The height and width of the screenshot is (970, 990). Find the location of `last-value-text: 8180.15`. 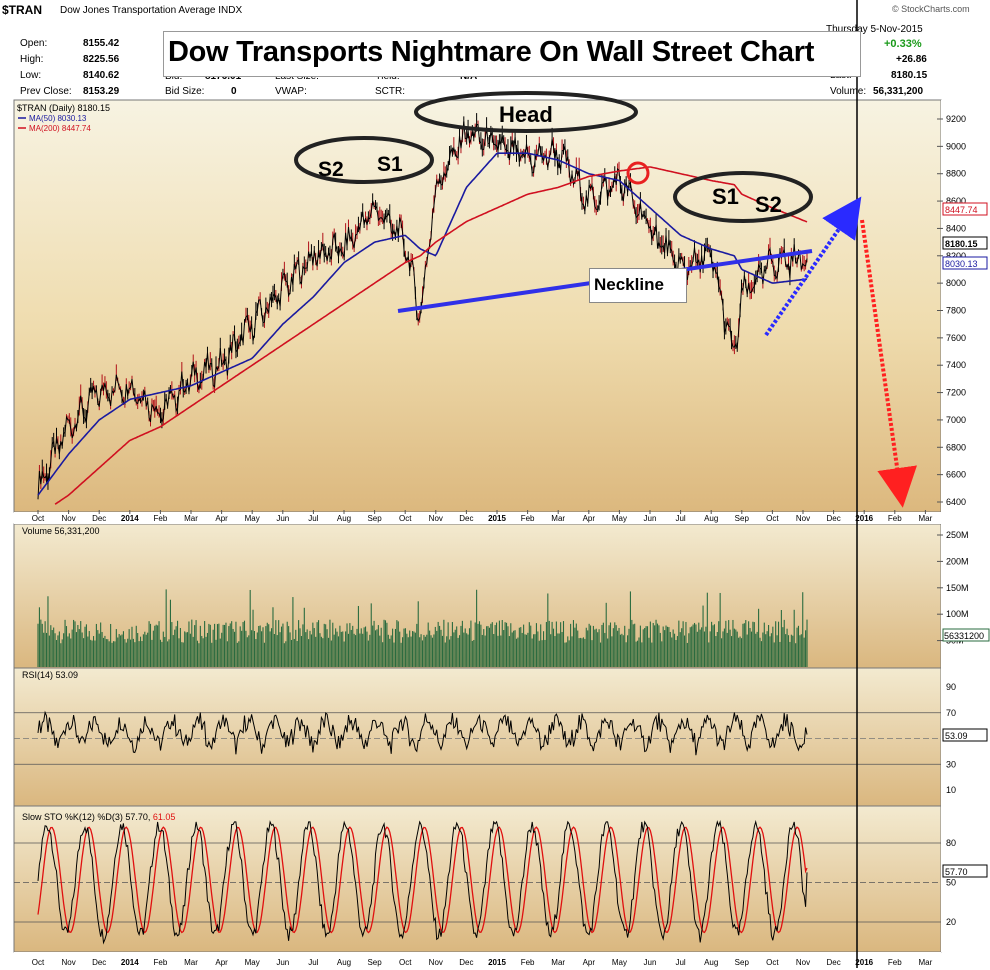

last-value-text: 8180.15 is located at coordinates (961, 244).